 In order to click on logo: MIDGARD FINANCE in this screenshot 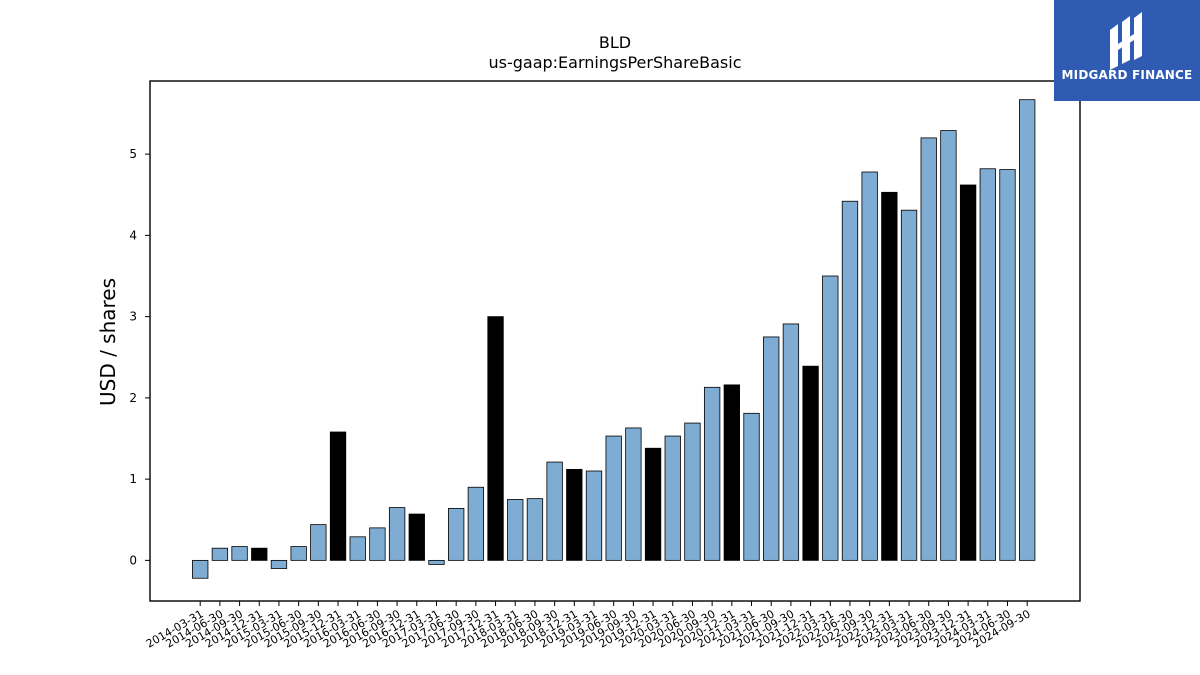, I will do `click(1127, 50)`.